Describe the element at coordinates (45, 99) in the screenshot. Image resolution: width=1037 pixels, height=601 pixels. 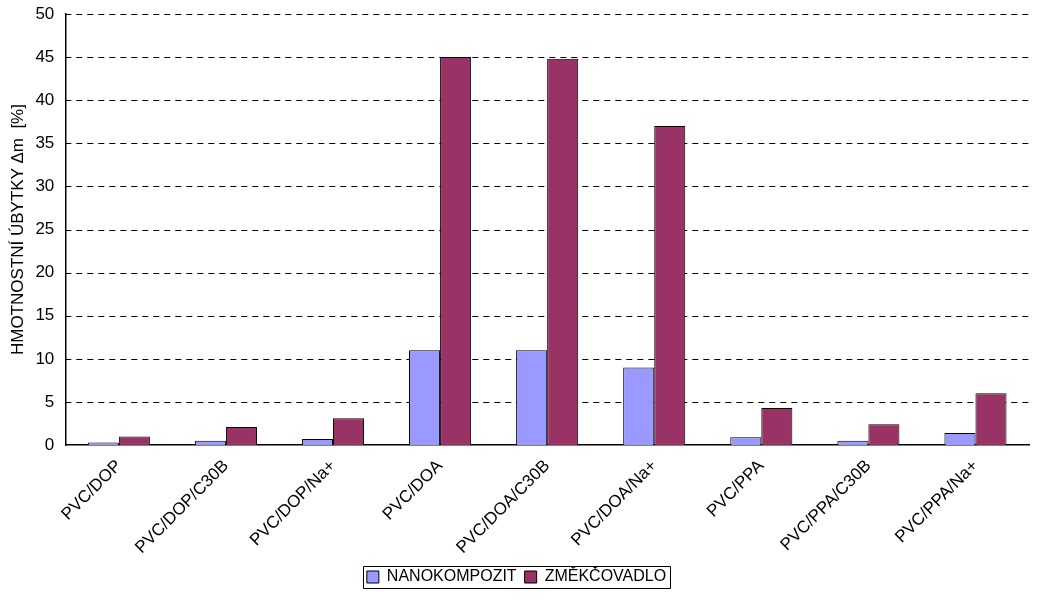
I see `y-tick-label: 40` at that location.